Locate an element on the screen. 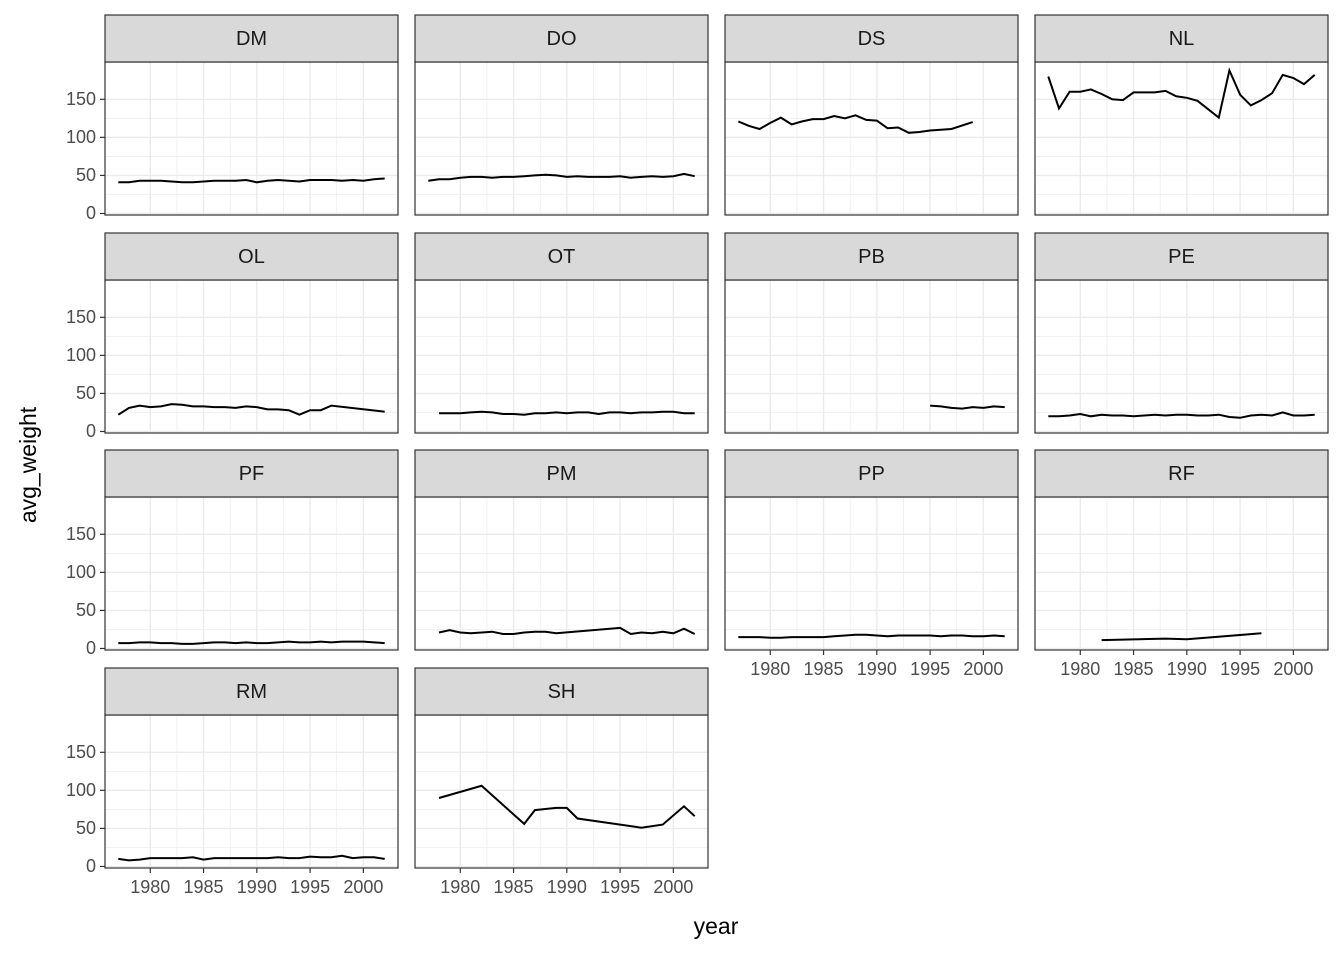  strip-label: PE is located at coordinates (1181, 257).